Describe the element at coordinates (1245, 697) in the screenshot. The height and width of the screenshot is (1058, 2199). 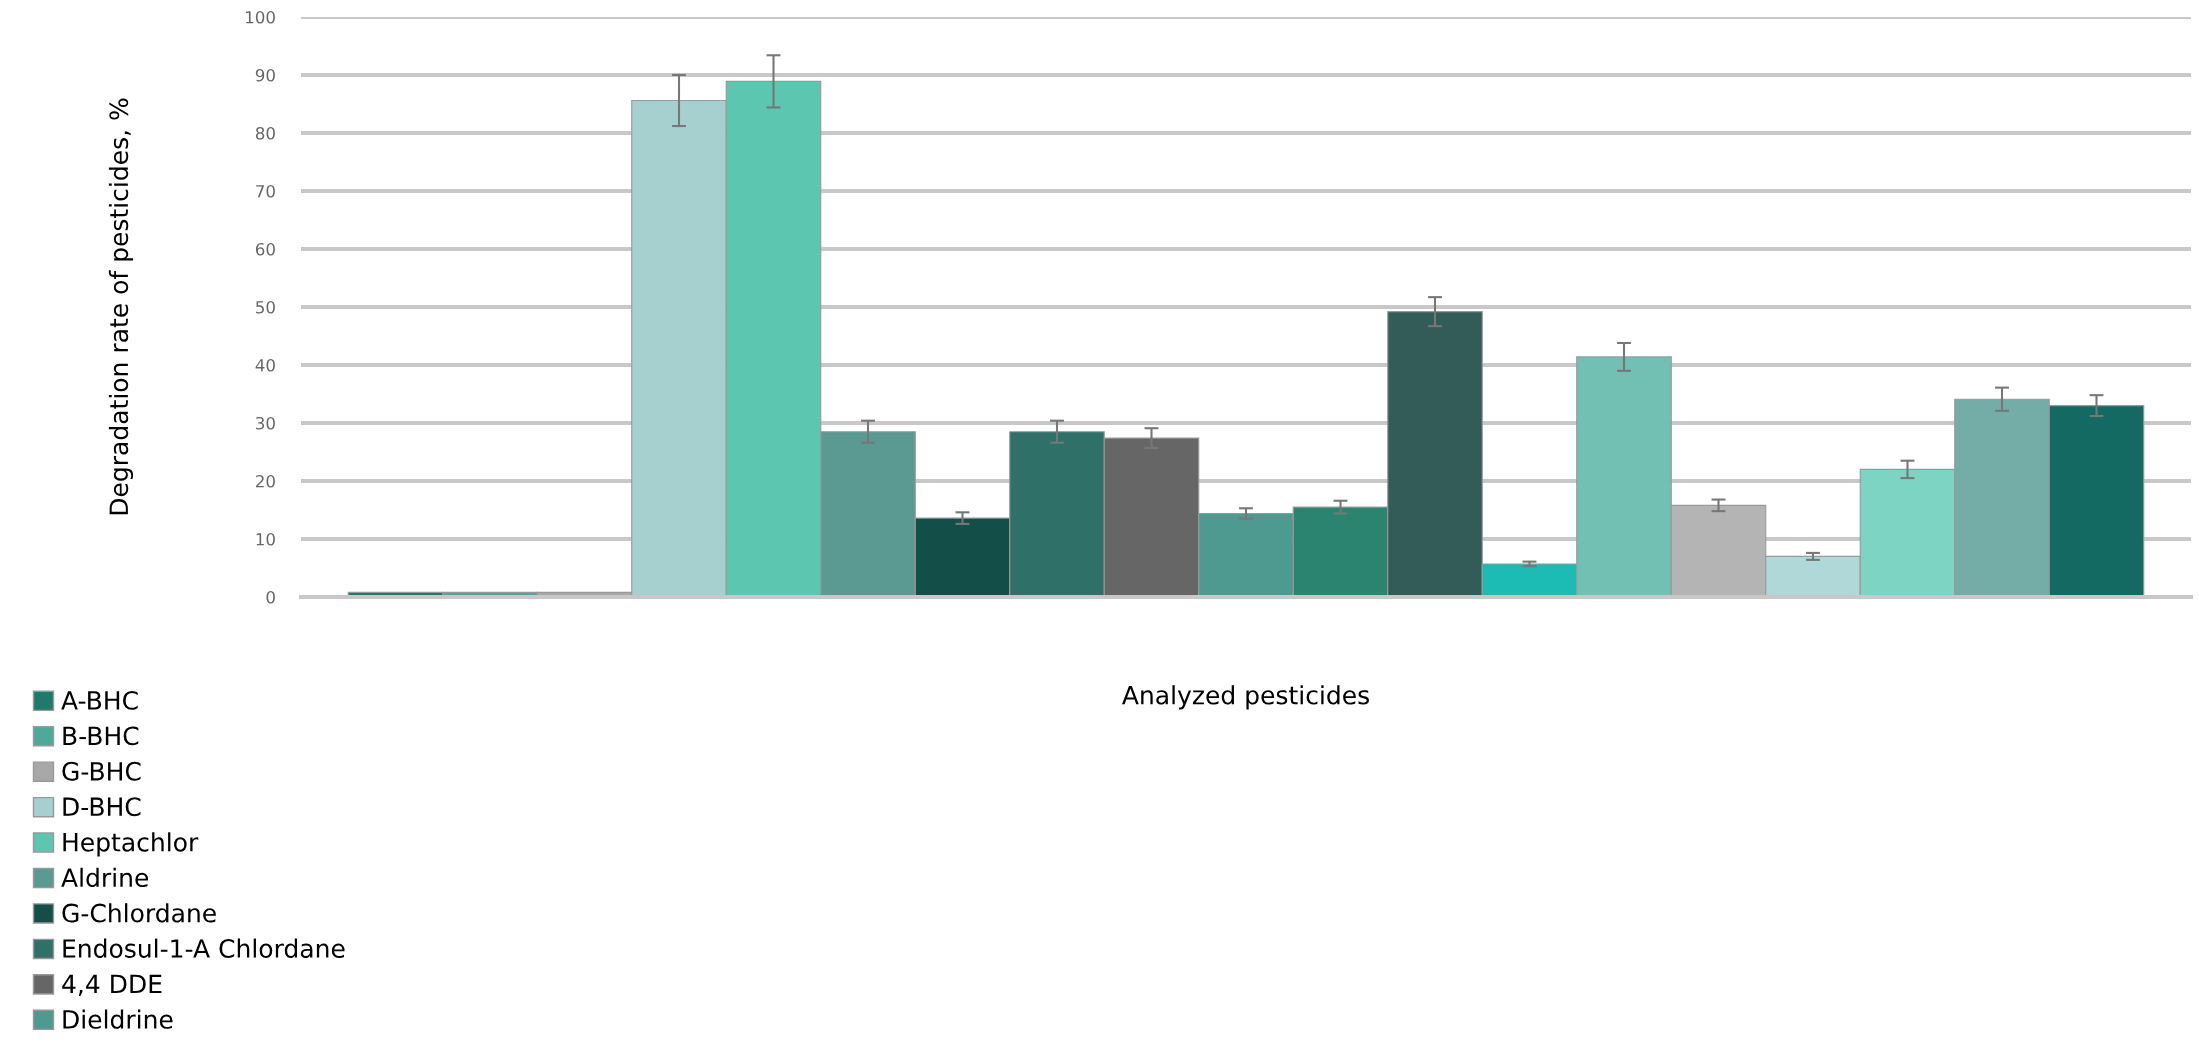
I see `x-axis-title: Analyzed pesticides` at that location.